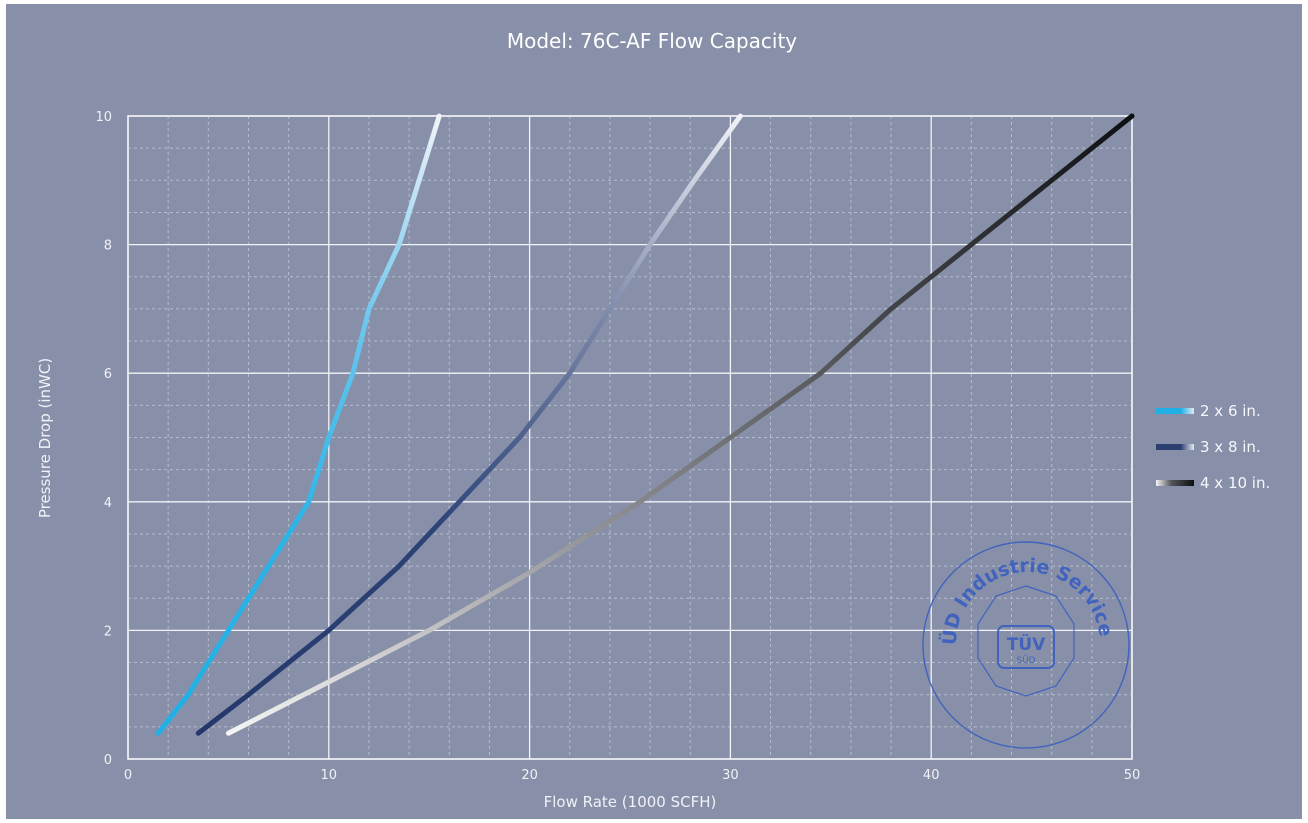 This screenshot has height=823, width=1308. What do you see at coordinates (108, 631) in the screenshot?
I see `y-tick-label: 2` at bounding box center [108, 631].